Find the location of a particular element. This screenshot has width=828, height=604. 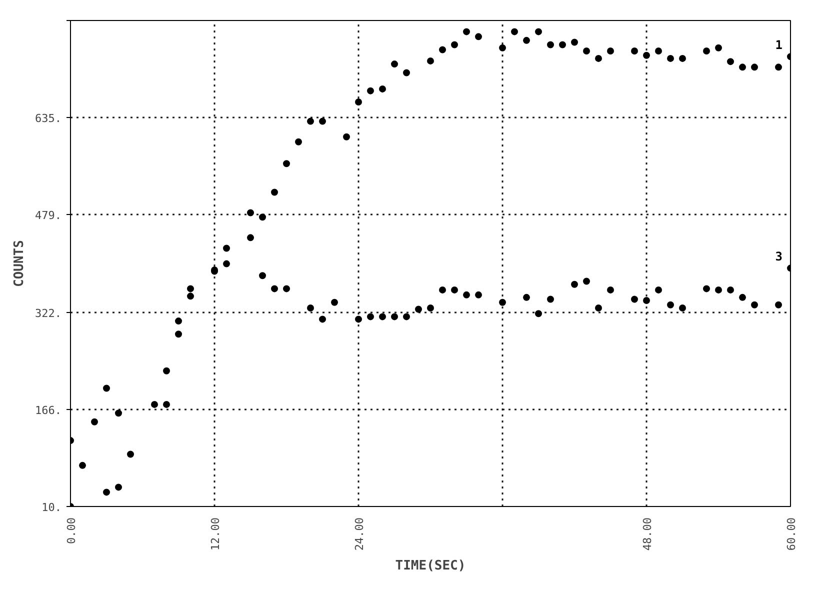

y-tick-label: 635. is located at coordinates (48, 119).